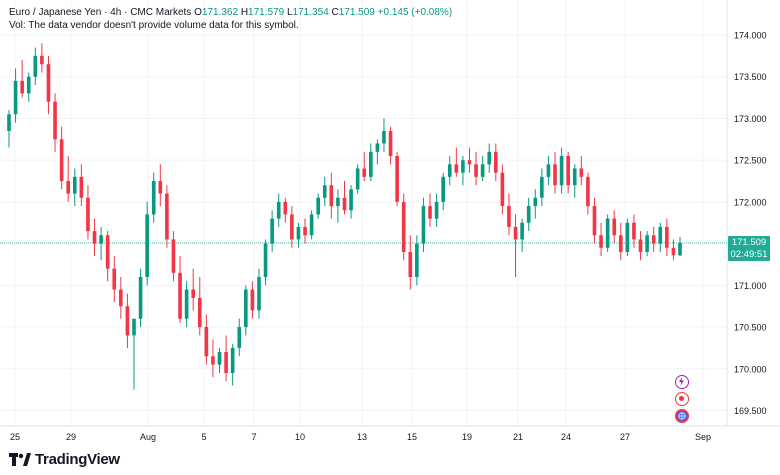 This screenshot has width=780, height=475. Describe the element at coordinates (750, 202) in the screenshot. I see `y-tick-label: 172.000` at that location.